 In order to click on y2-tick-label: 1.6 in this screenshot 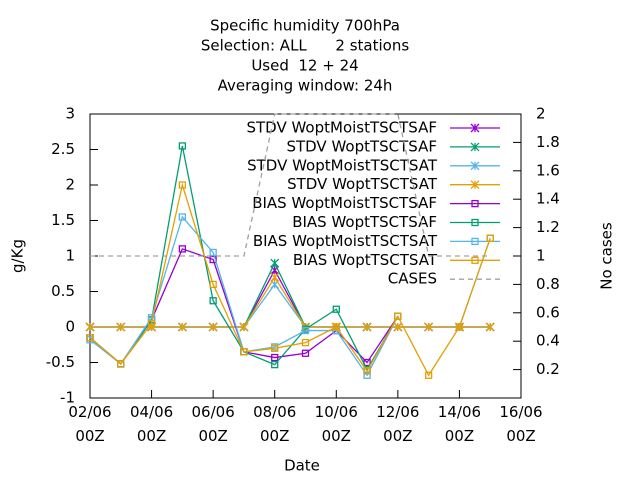, I will do `click(548, 170)`.